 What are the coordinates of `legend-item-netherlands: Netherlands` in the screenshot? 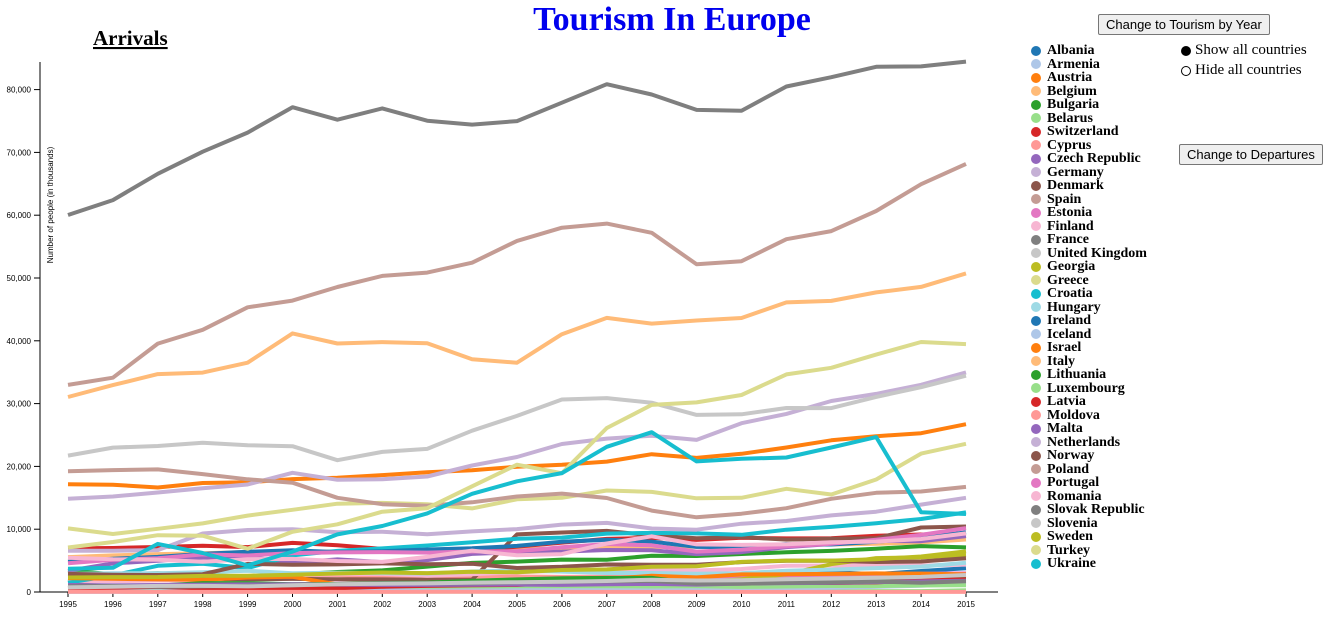 It's located at (1076, 442).